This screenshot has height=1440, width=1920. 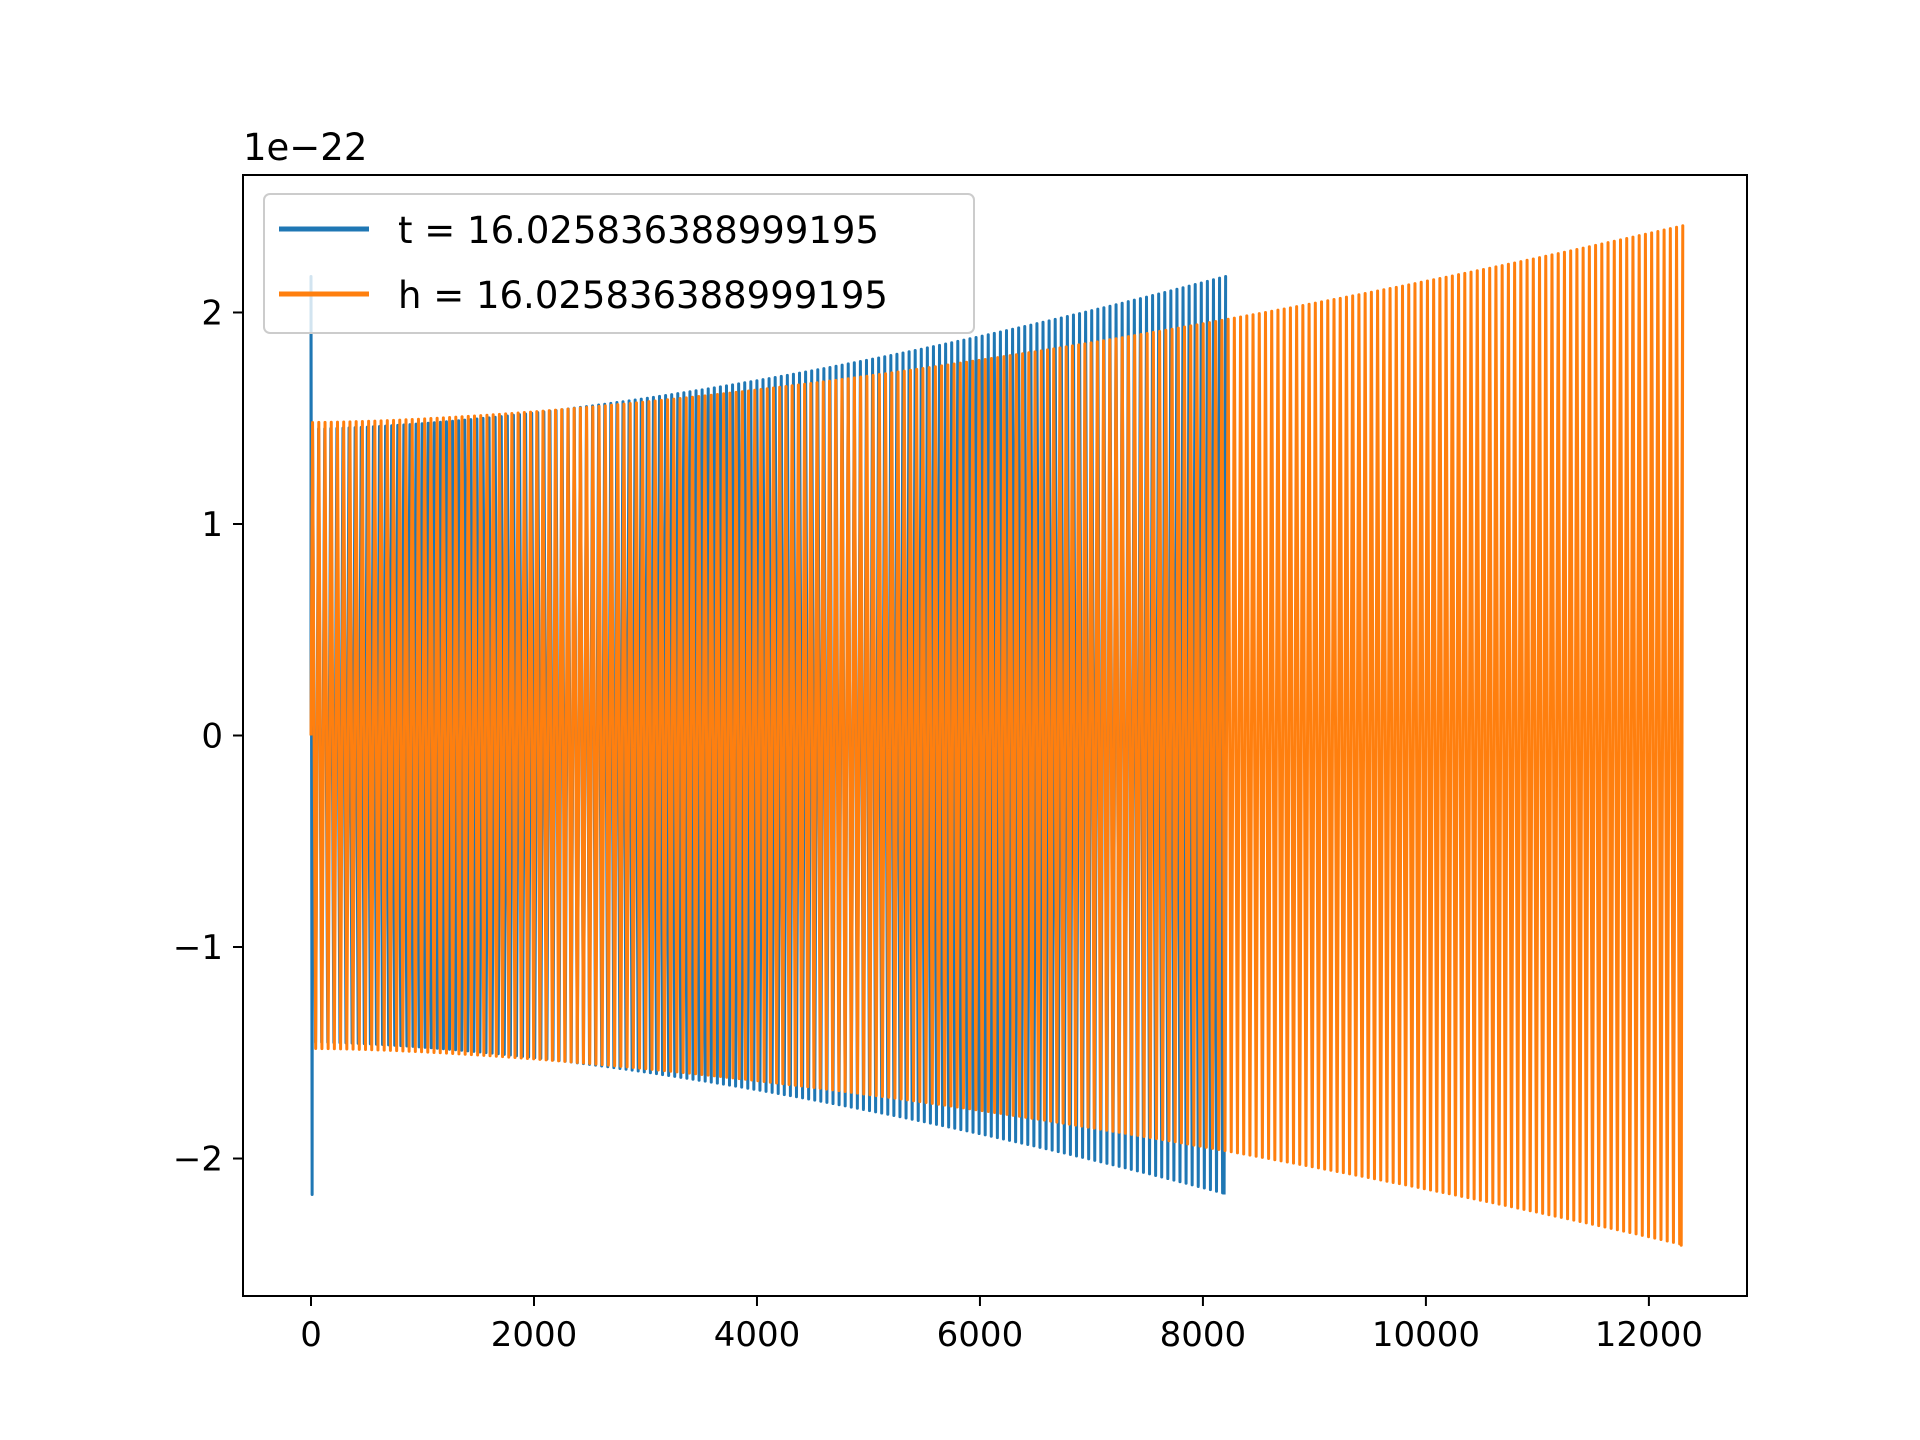 What do you see at coordinates (534, 1335) in the screenshot?
I see `x-tick-label: 2000` at bounding box center [534, 1335].